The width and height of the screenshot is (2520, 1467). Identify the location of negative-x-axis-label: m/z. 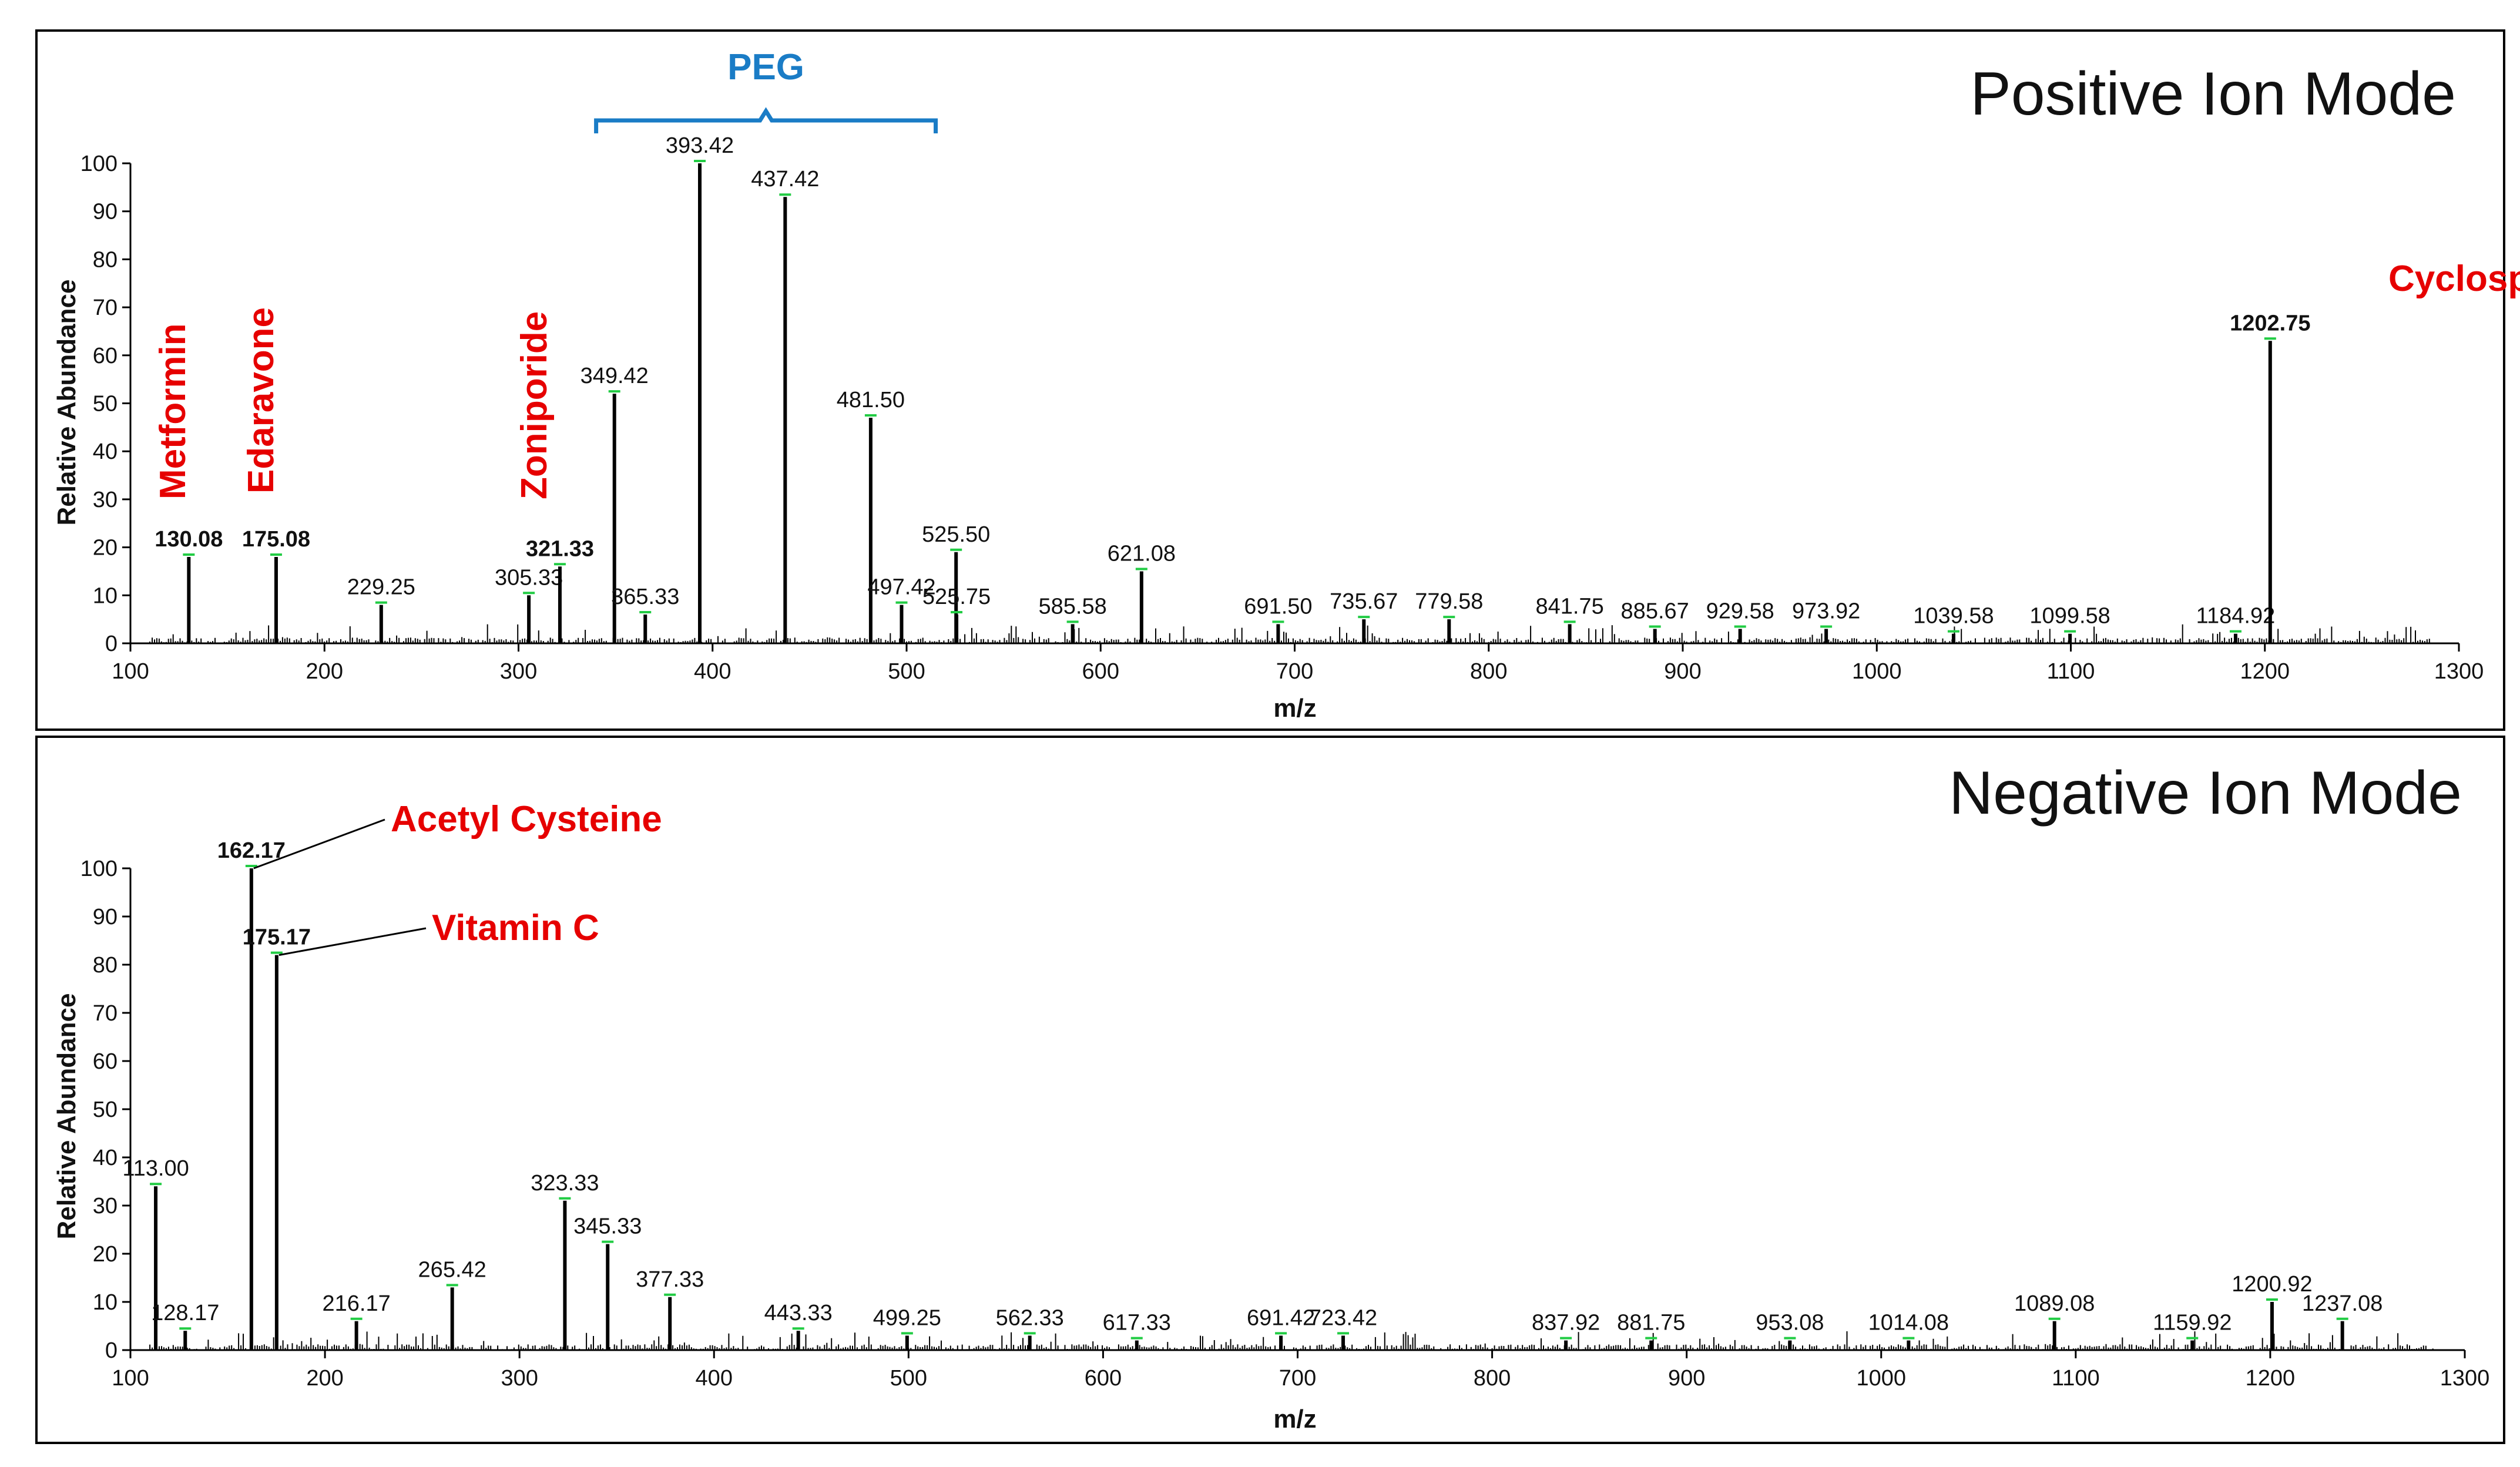
(1294, 1419).